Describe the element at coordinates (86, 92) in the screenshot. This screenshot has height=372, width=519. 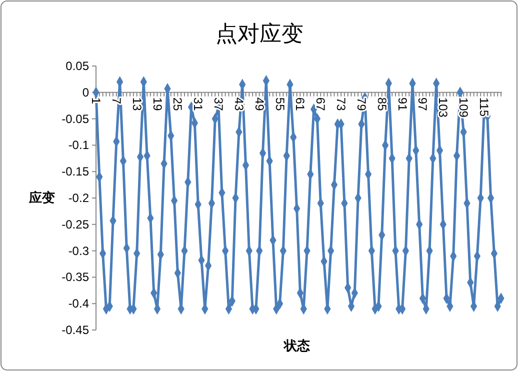
I see `y-tick-label: 0` at that location.